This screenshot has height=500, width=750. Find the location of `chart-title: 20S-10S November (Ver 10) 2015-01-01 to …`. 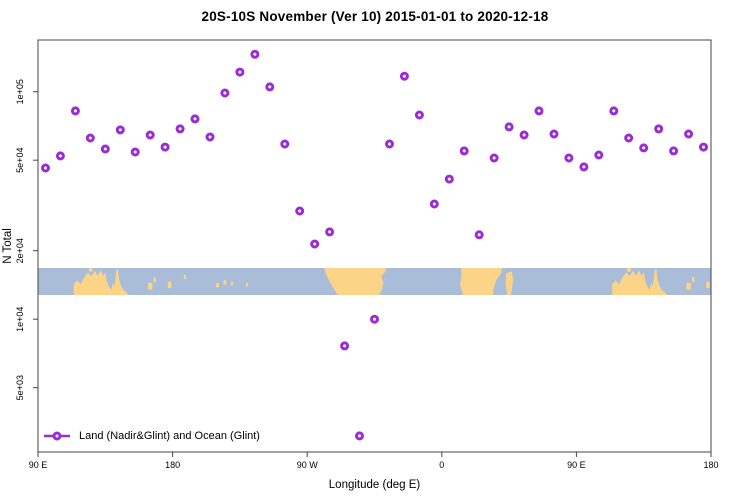

chart-title: 20S-10S November (Ver 10) 2015-01-01 to … is located at coordinates (375, 16).